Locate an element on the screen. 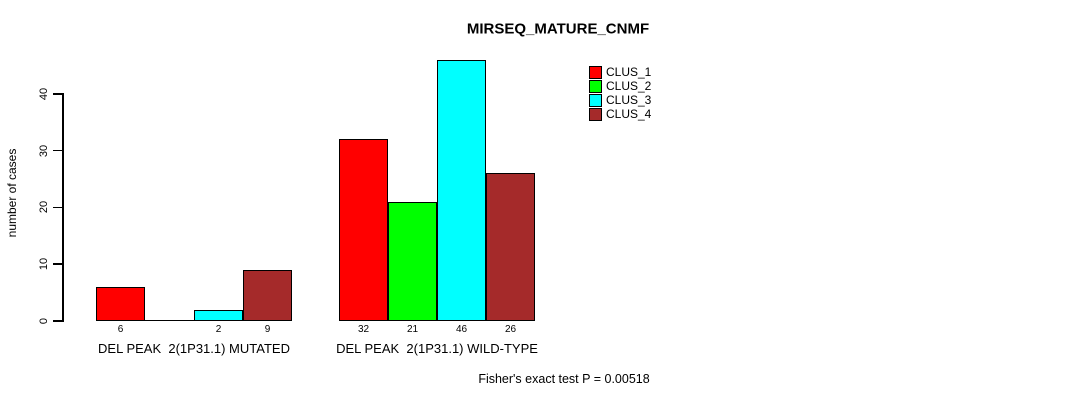 This screenshot has height=400, width=1090. legend-entry: CLUS_2 is located at coordinates (620, 86).